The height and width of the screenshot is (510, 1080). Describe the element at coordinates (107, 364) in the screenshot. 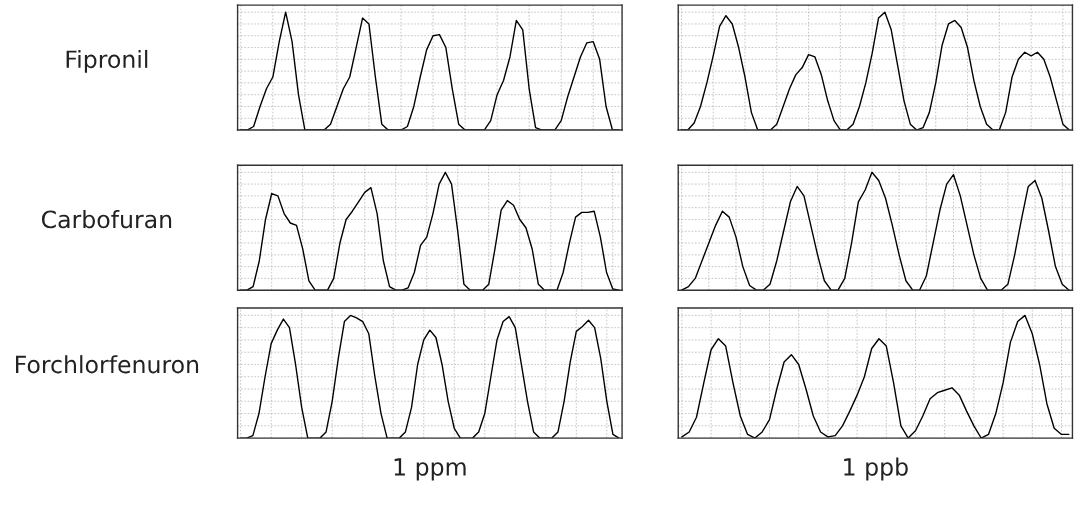

I see `y-axis-title: Forchlorfenuron` at that location.